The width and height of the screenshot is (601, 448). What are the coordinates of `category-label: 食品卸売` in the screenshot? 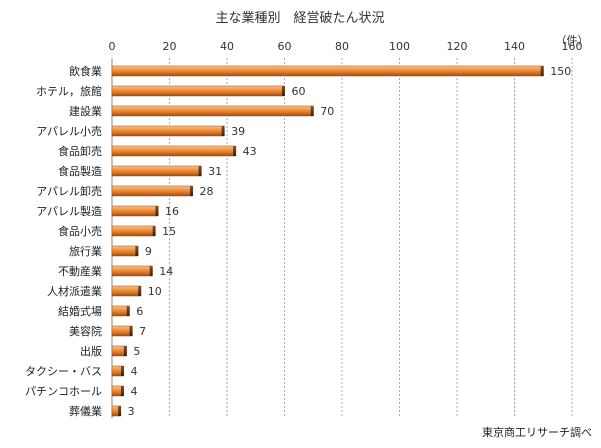 It's located at (80, 151).